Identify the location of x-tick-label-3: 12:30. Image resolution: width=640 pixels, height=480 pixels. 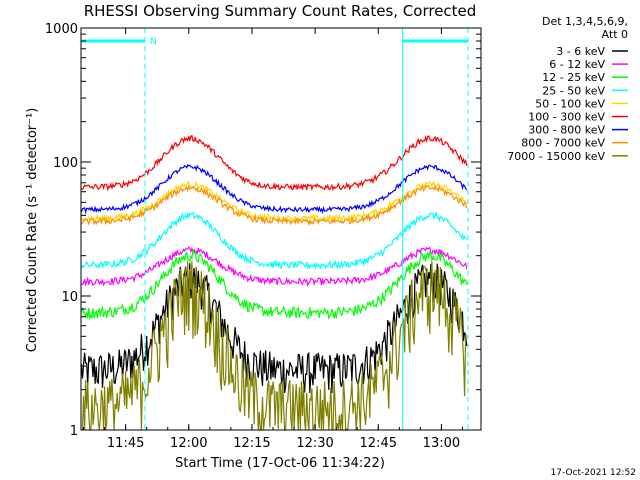
(314, 443).